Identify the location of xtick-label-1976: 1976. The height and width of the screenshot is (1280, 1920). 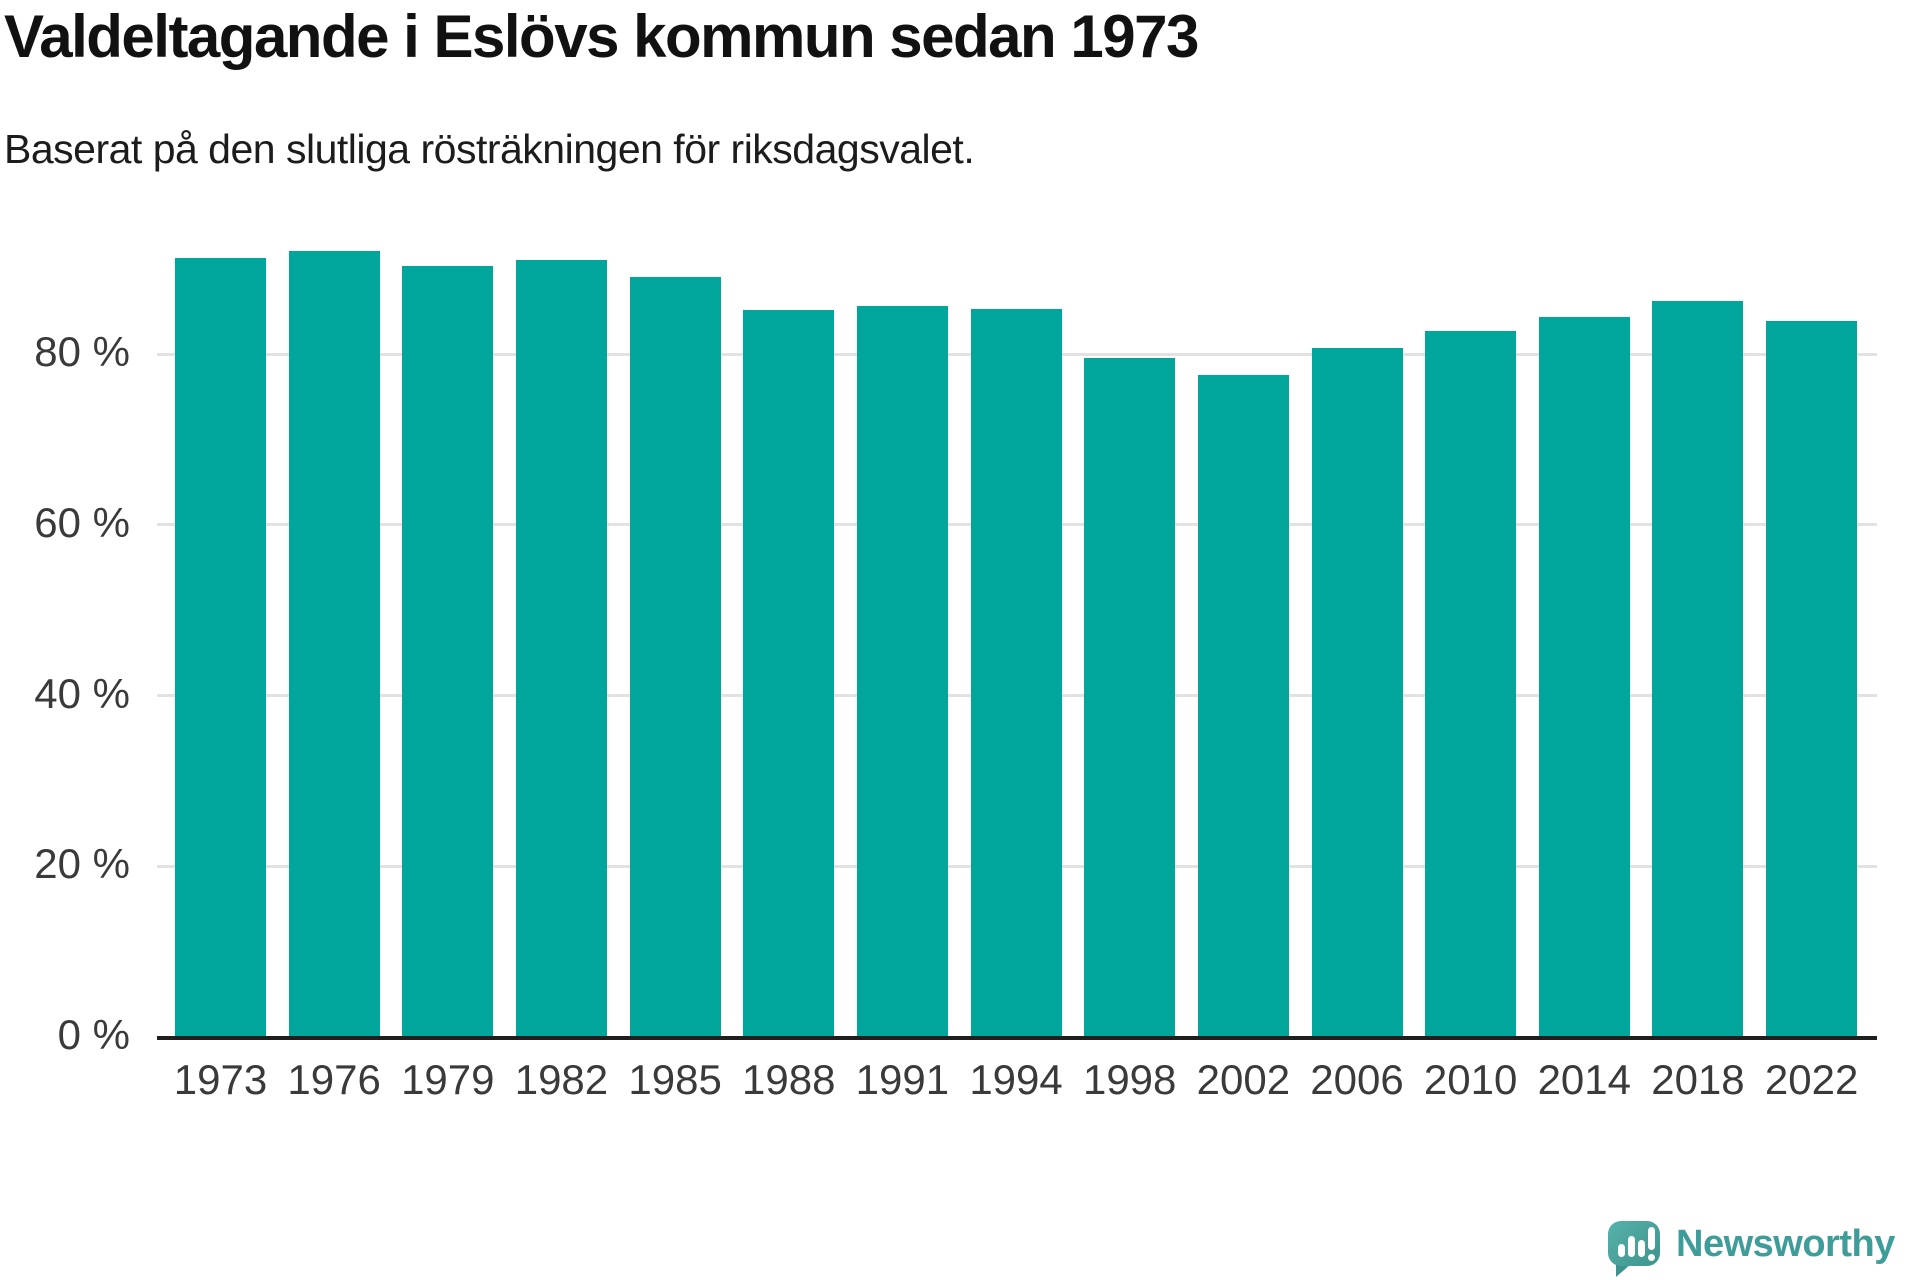
(334, 1079).